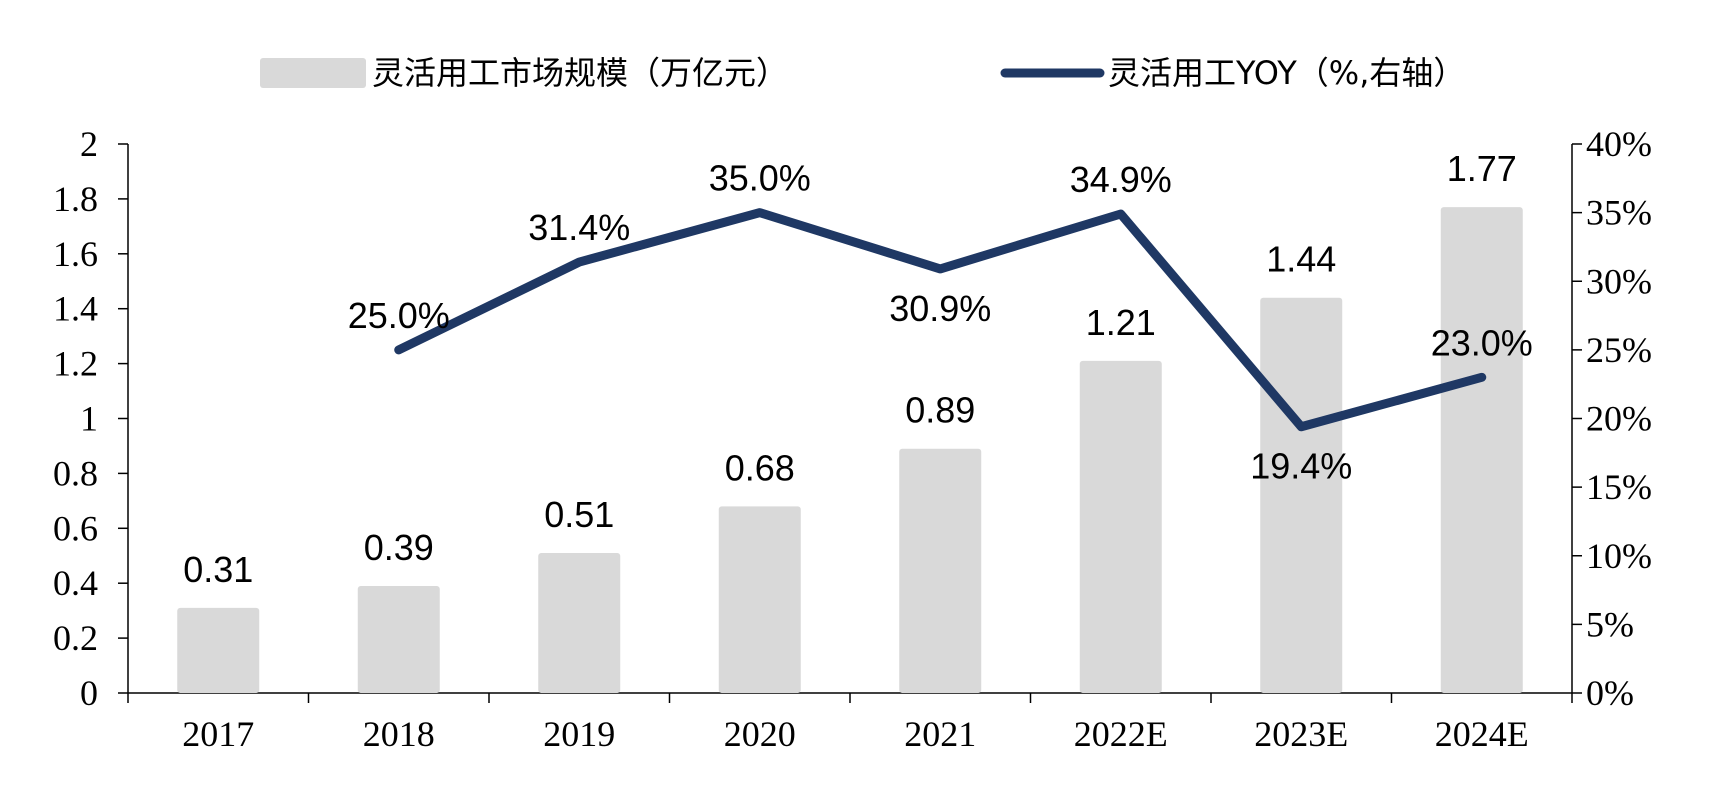  Describe the element at coordinates (75, 583) in the screenshot. I see `left-tick-label: 0.4` at that location.